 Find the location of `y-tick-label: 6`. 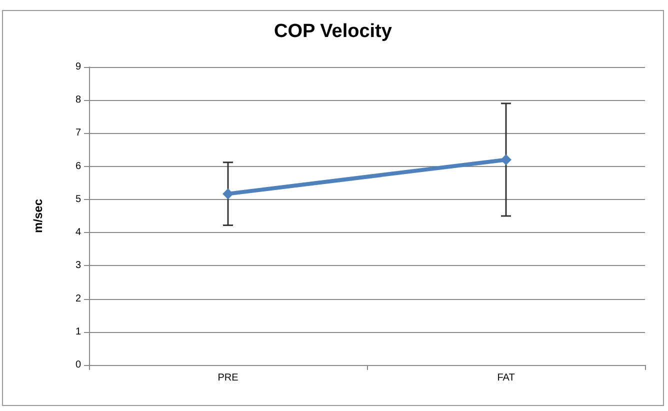

y-tick-label: 6 is located at coordinates (78, 166).